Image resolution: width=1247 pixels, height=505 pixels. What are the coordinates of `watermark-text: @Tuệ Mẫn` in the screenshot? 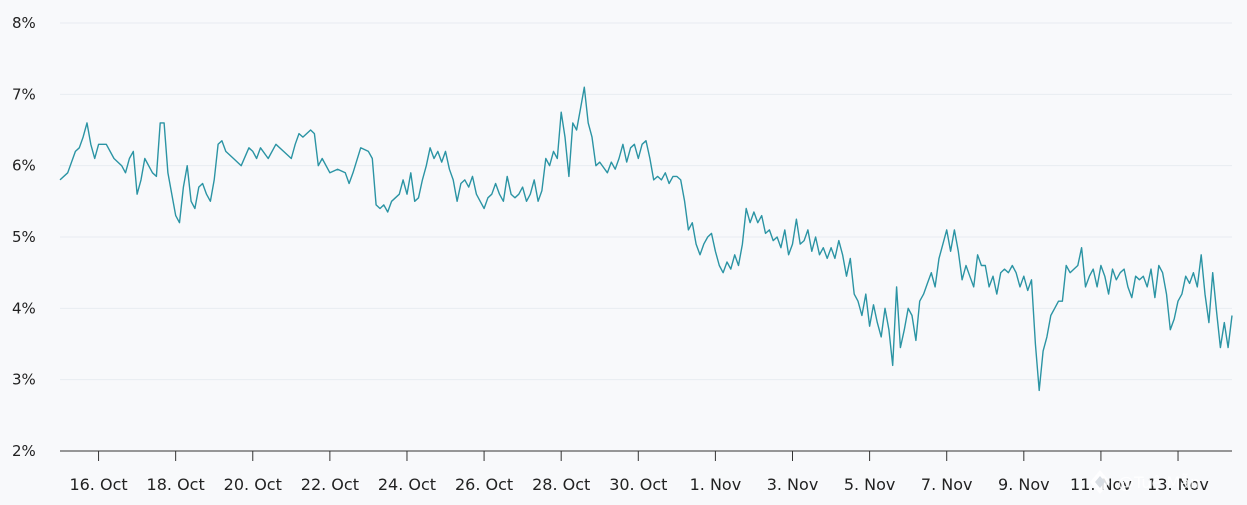 It's located at (1159, 482).